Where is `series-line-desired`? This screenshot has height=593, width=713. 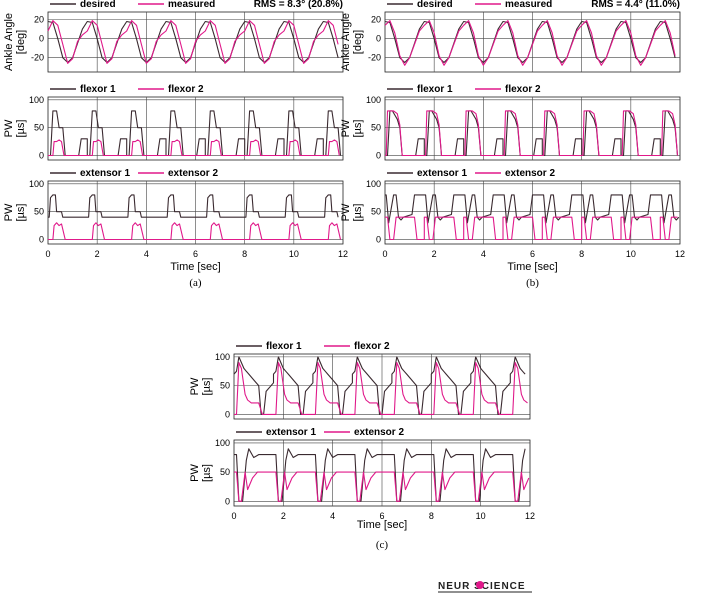 series-line-desired is located at coordinates (530, 42).